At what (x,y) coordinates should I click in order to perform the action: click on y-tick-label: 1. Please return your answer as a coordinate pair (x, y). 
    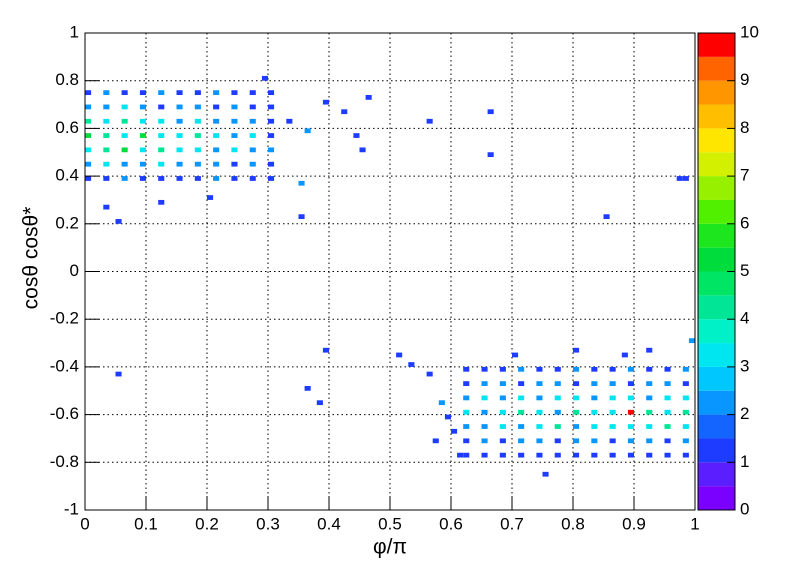
    Looking at the image, I should click on (74, 31).